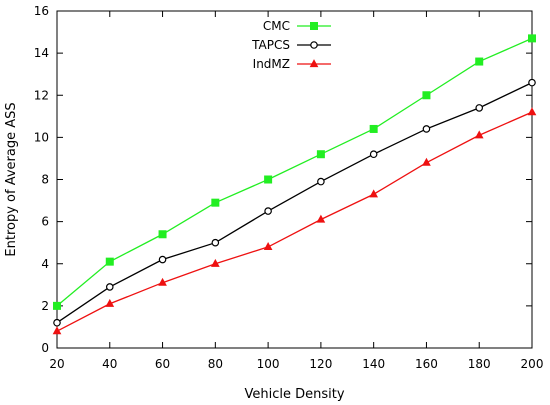 This screenshot has height=405, width=550. What do you see at coordinates (162, 364) in the screenshot?
I see `x-tick-label: 60` at bounding box center [162, 364].